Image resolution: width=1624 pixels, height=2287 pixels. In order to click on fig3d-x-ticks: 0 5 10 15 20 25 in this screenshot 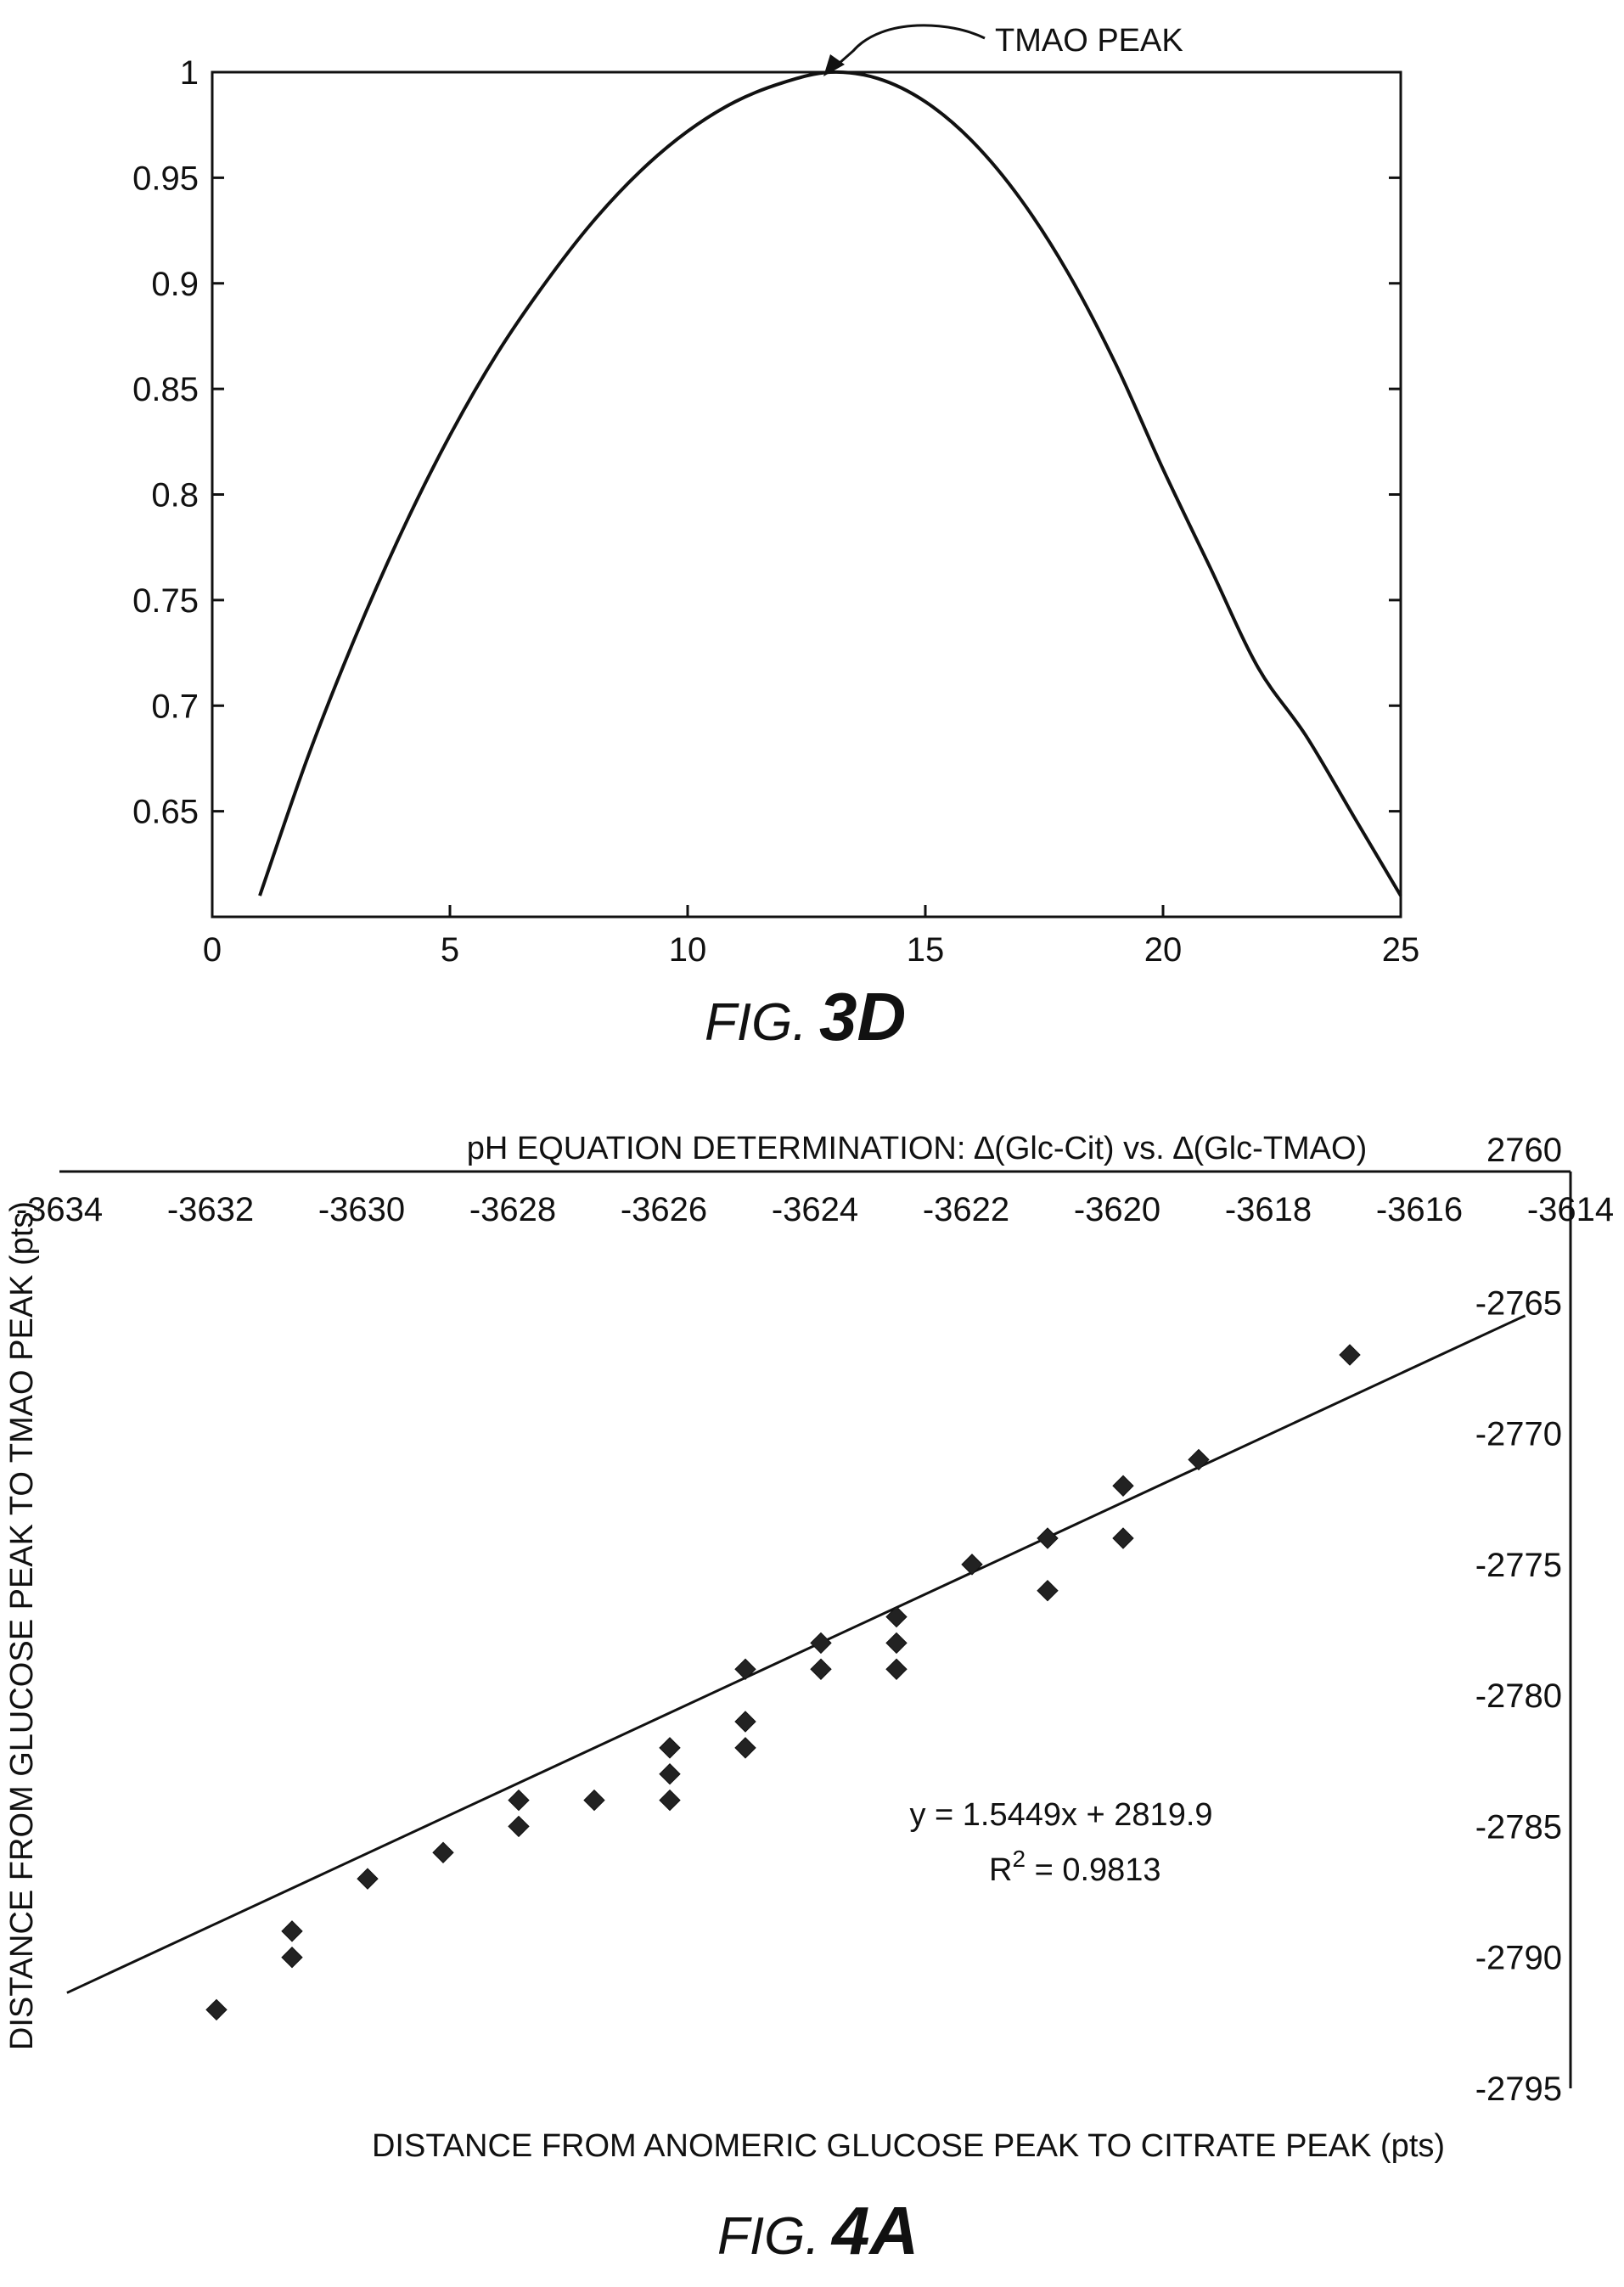, I will do `click(811, 937)`.